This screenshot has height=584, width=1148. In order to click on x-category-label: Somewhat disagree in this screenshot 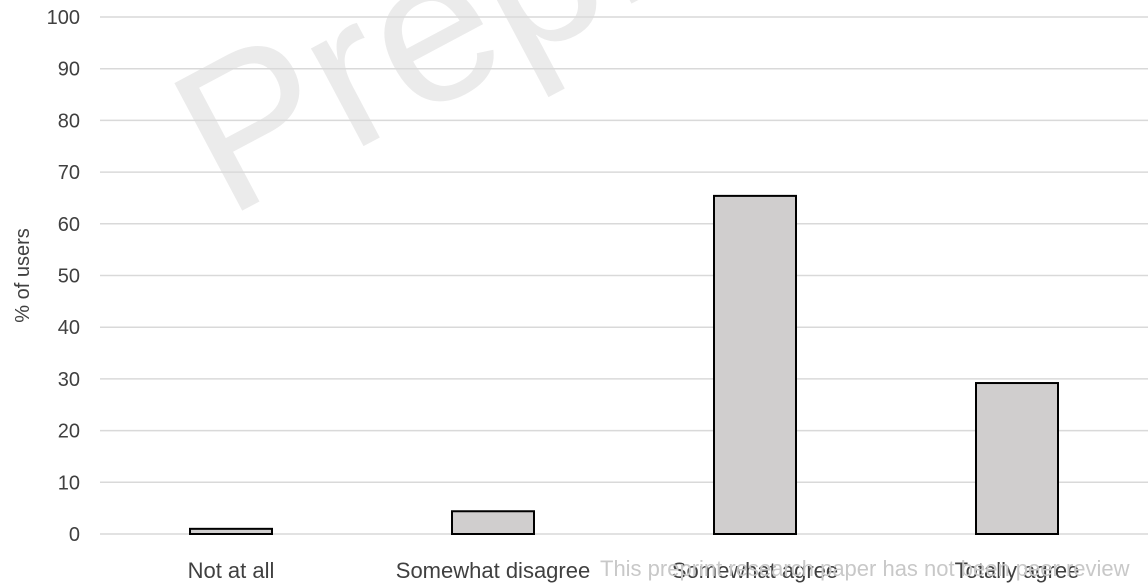, I will do `click(493, 570)`.